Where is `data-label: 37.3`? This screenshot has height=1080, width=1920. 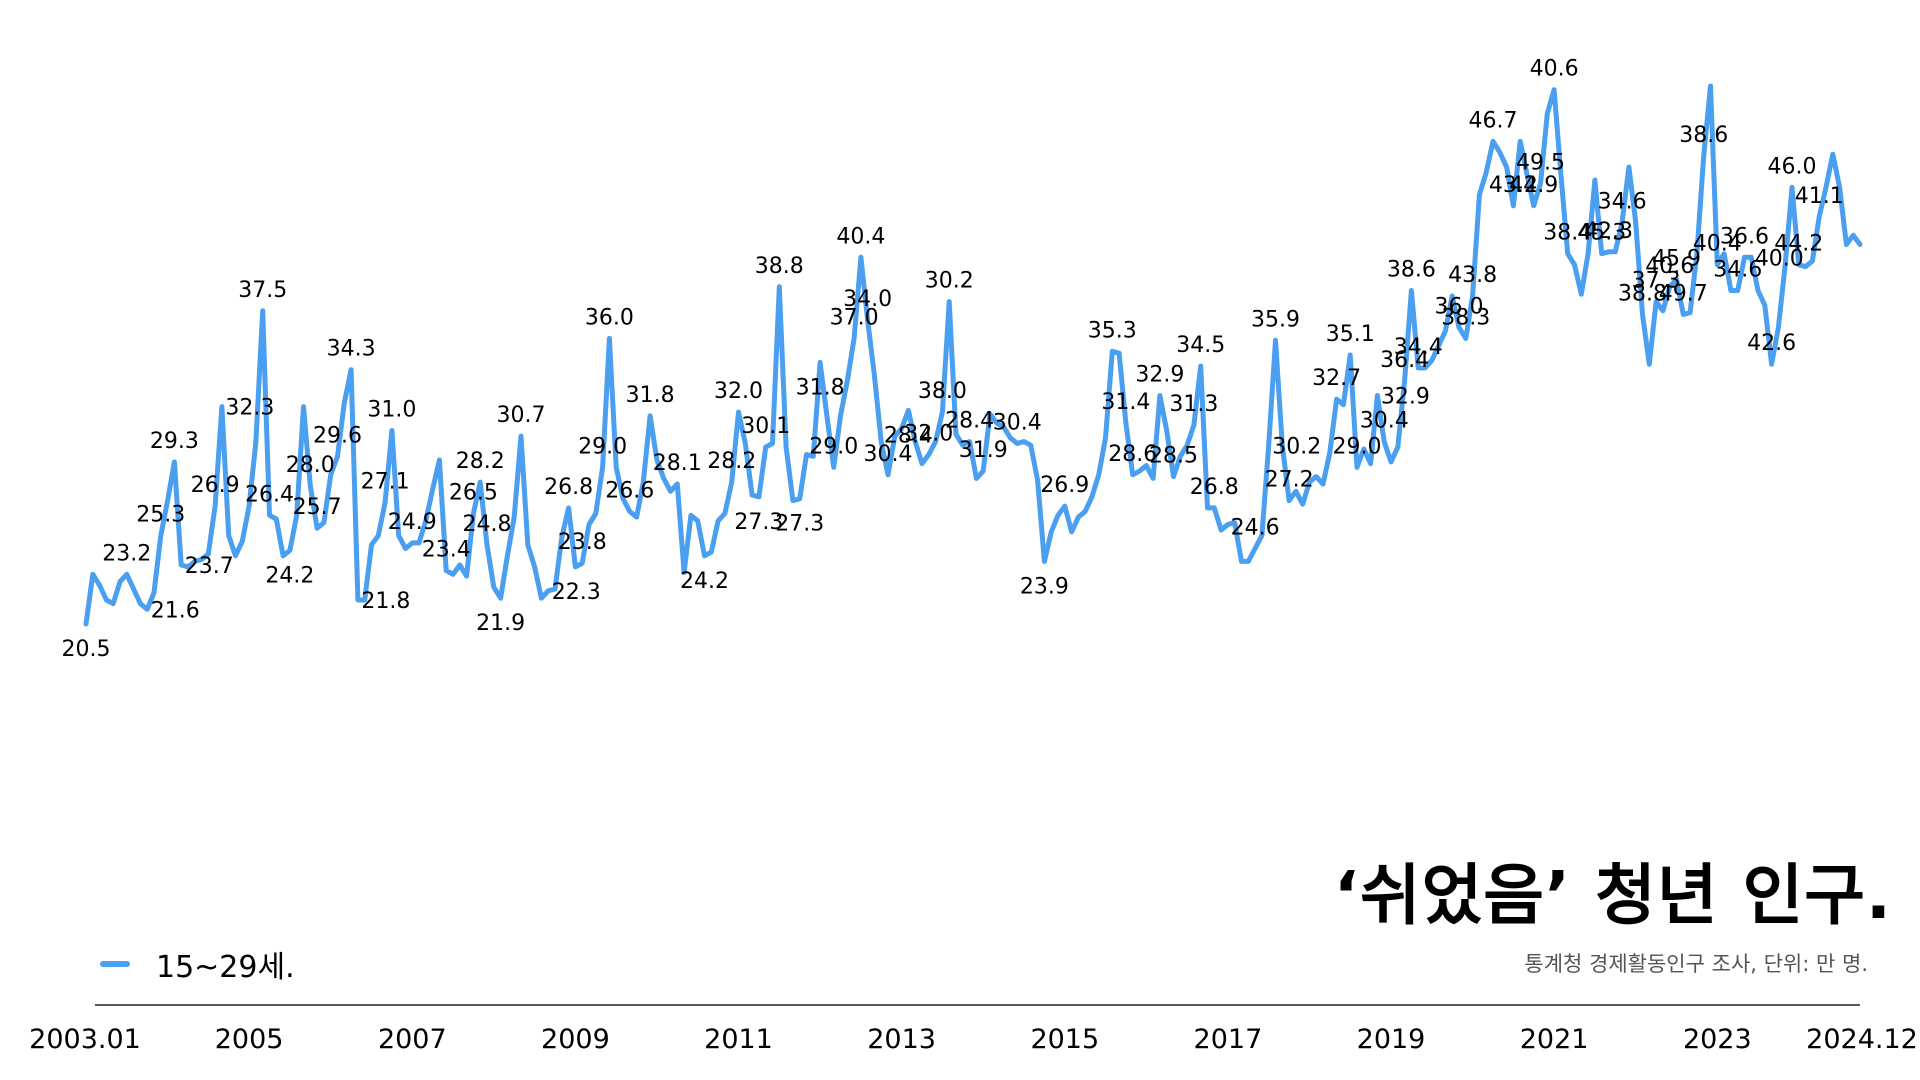
data-label: 37.3 is located at coordinates (1656, 281).